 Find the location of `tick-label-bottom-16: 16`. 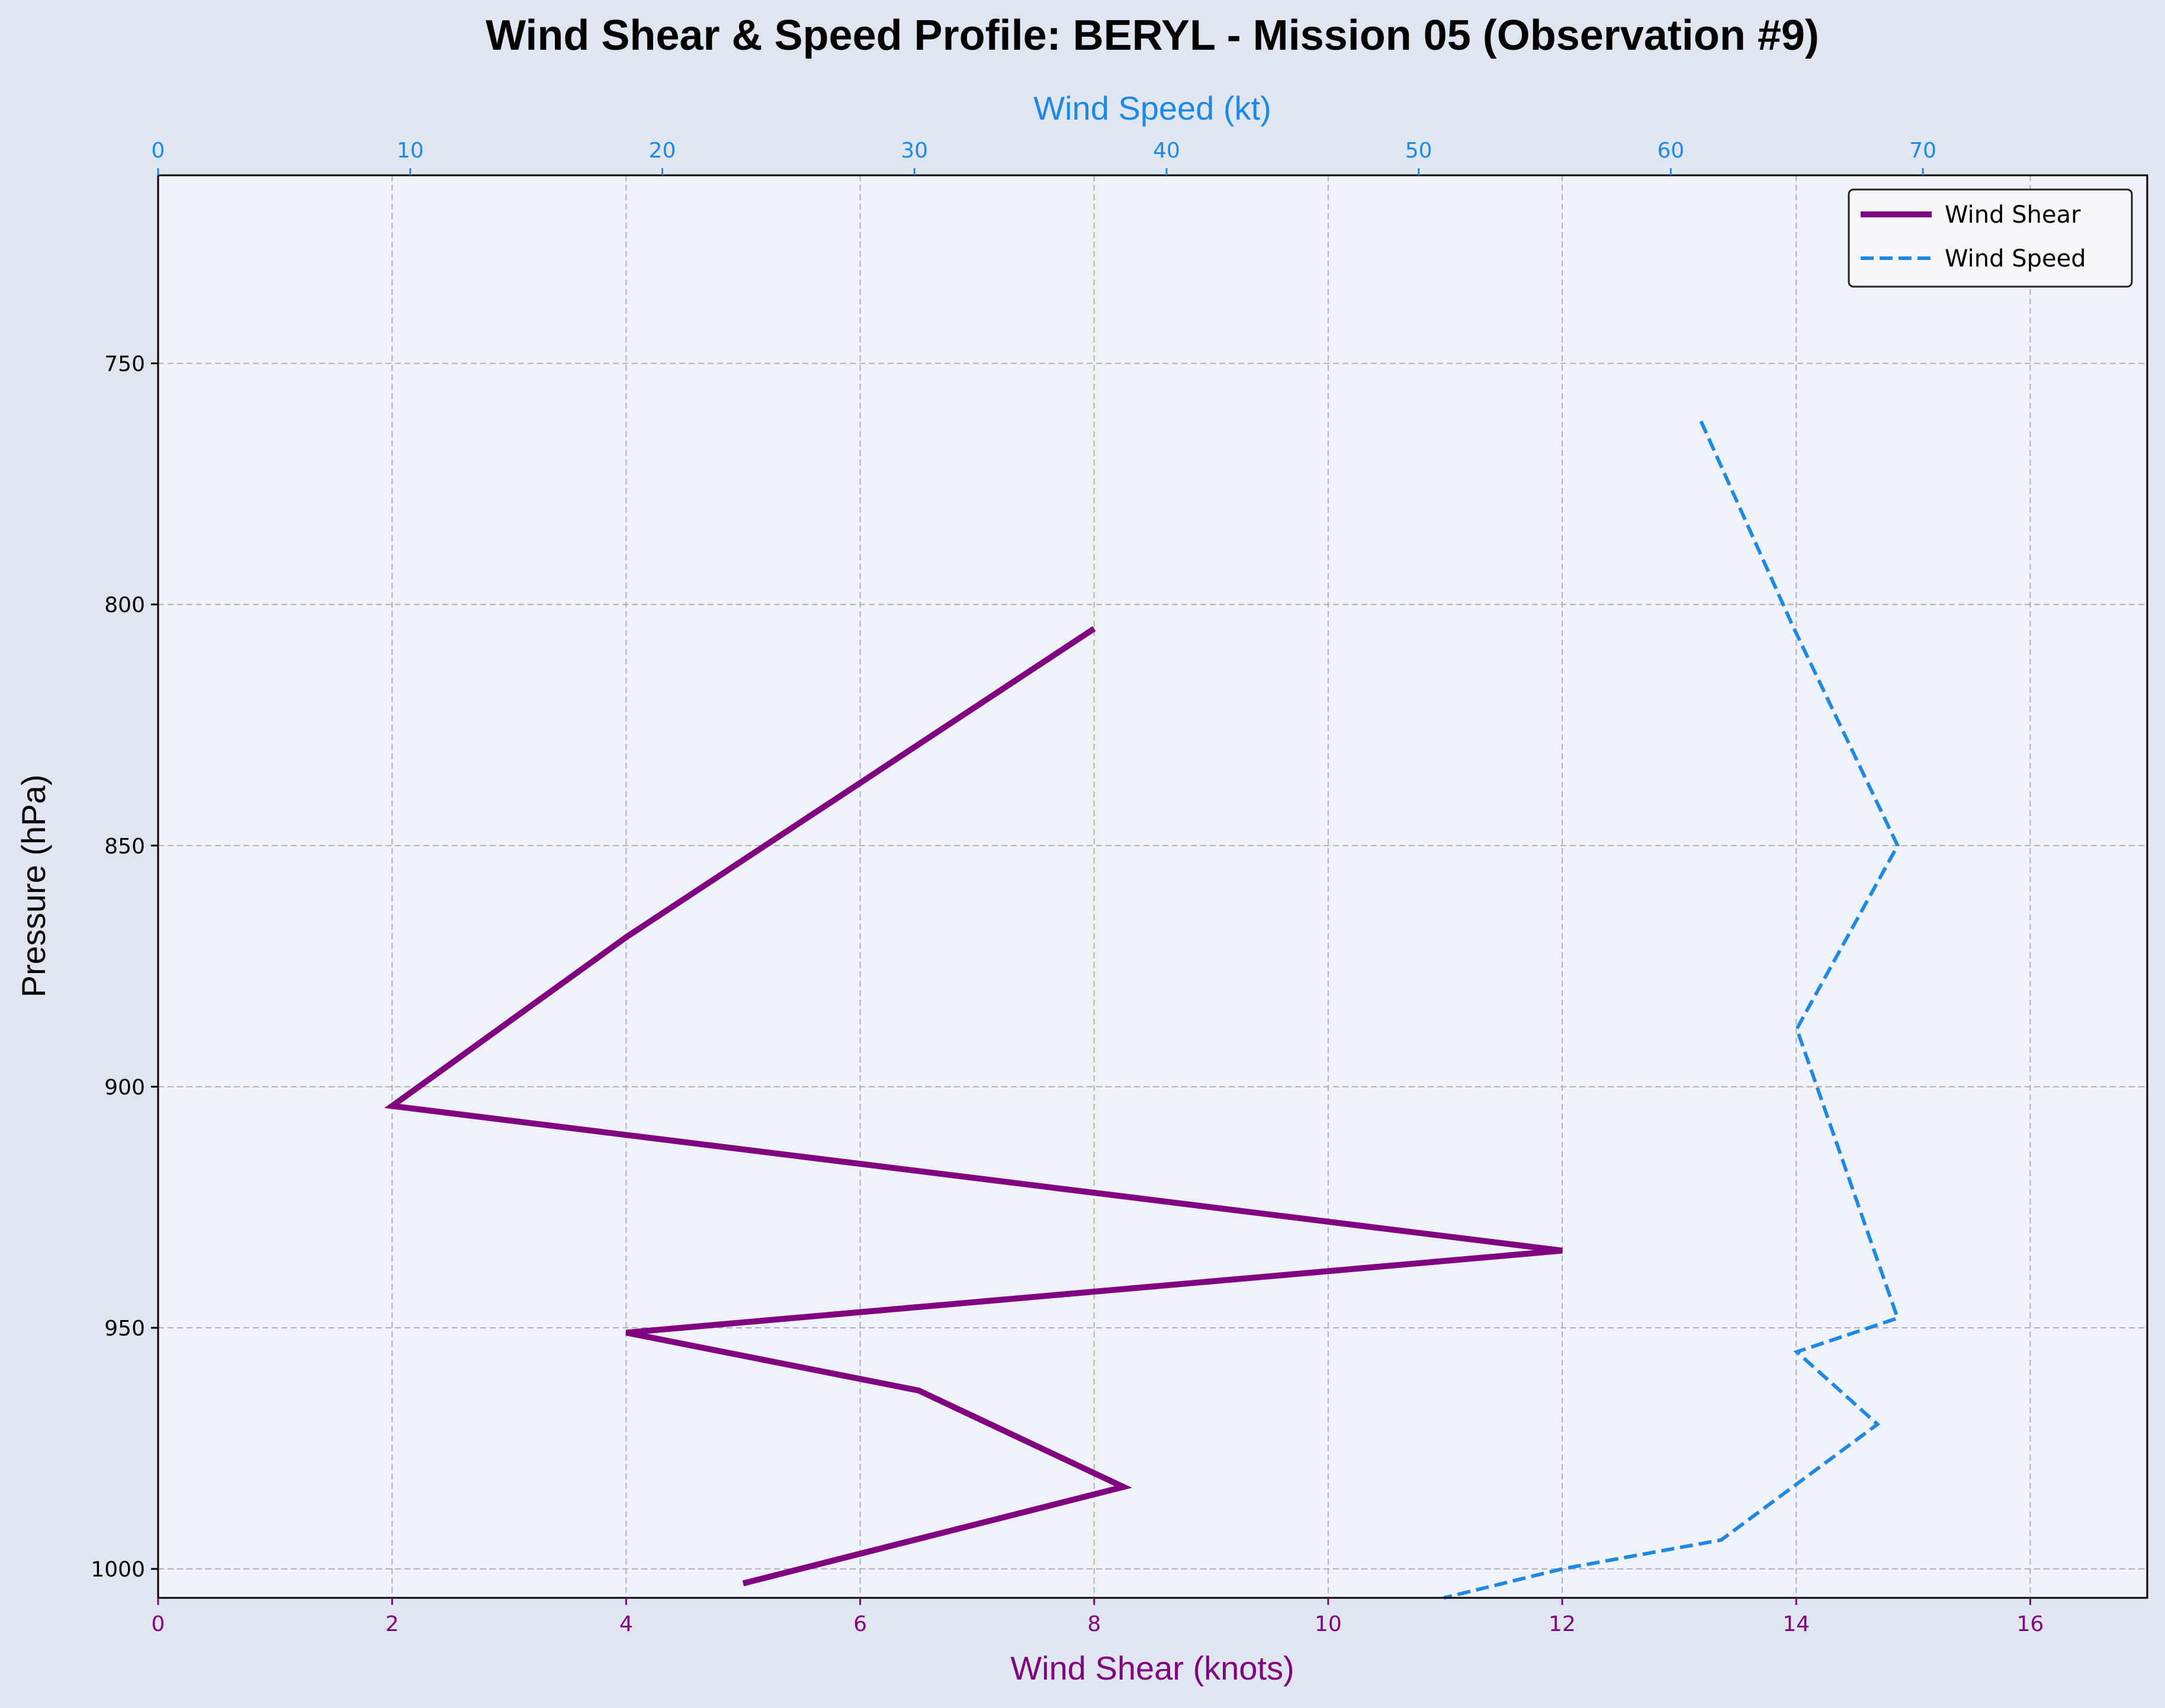

tick-label-bottom-16: 16 is located at coordinates (2031, 1624).